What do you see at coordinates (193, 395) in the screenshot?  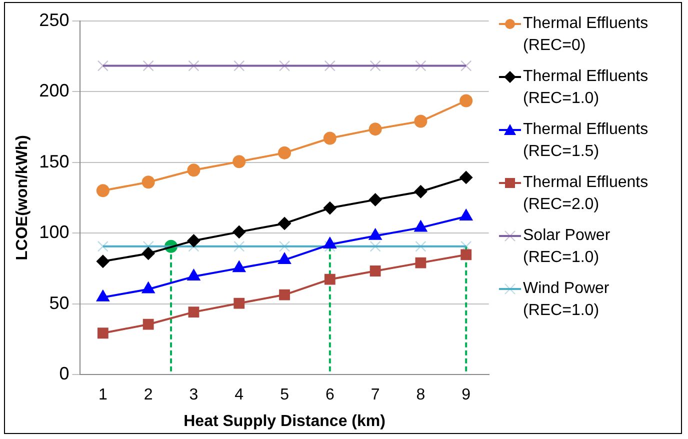 I see `x-tick-label: 3` at bounding box center [193, 395].